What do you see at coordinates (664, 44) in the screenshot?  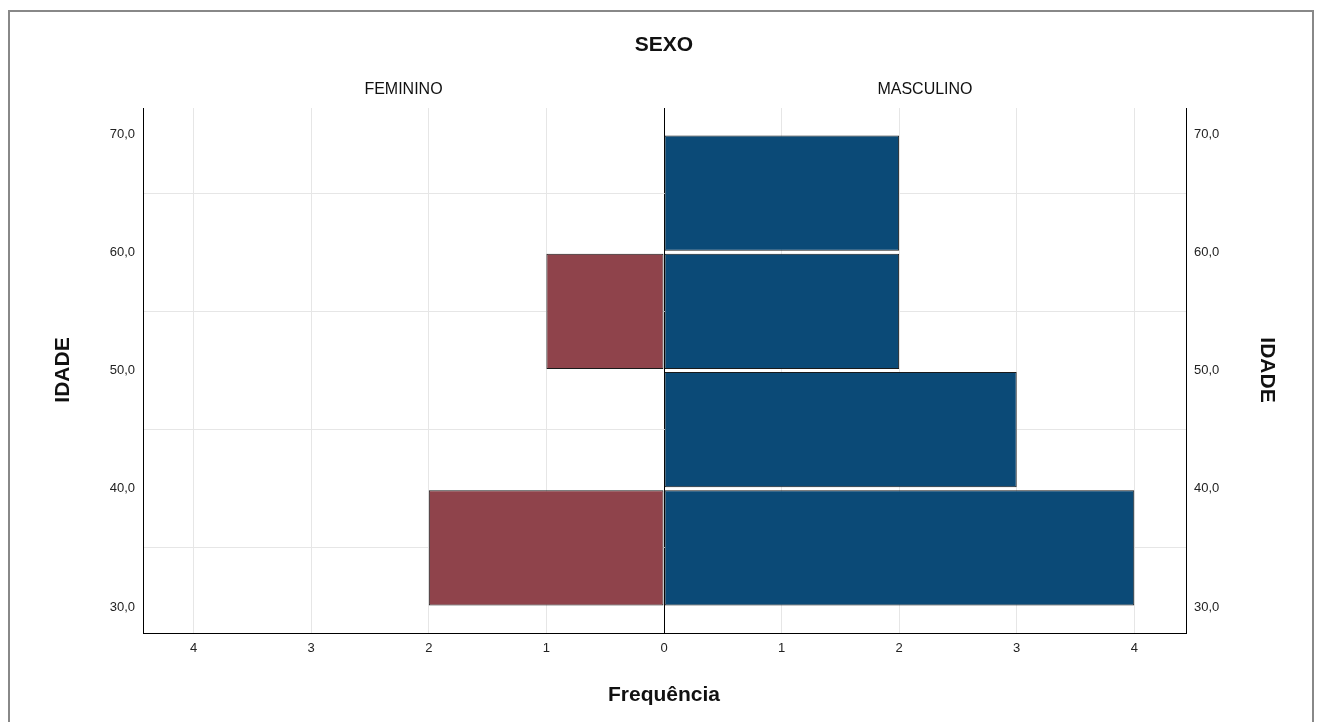 I see `chart-title: SEXO` at bounding box center [664, 44].